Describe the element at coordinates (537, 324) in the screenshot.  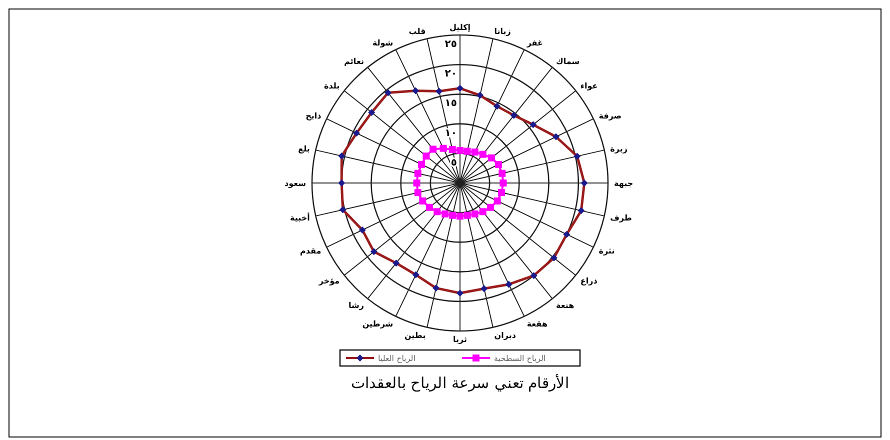
I see `spoke-label: هقعة` at that location.